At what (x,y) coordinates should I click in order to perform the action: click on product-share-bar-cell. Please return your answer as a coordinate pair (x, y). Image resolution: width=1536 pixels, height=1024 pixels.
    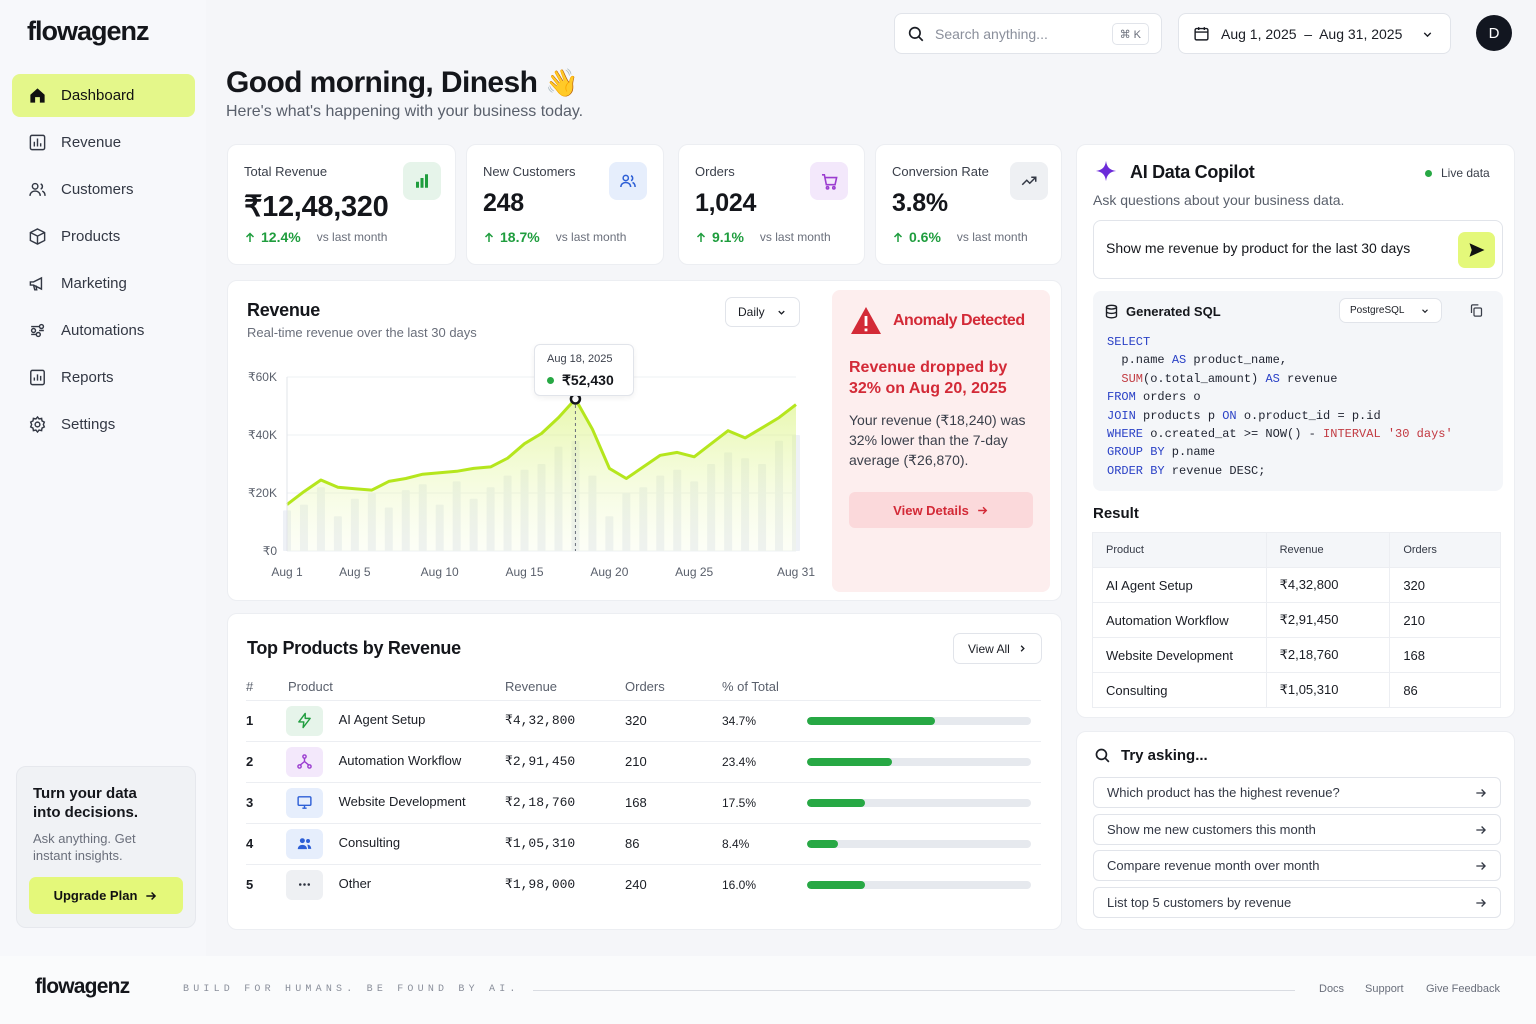
    Looking at the image, I should click on (924, 884).